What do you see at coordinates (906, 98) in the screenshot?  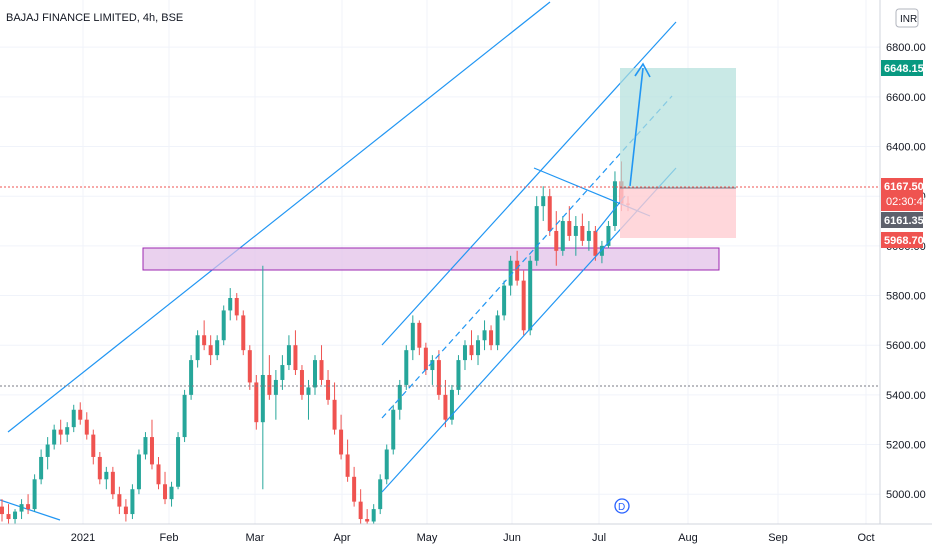 I see `price-tick-label: 6600.00` at bounding box center [906, 98].